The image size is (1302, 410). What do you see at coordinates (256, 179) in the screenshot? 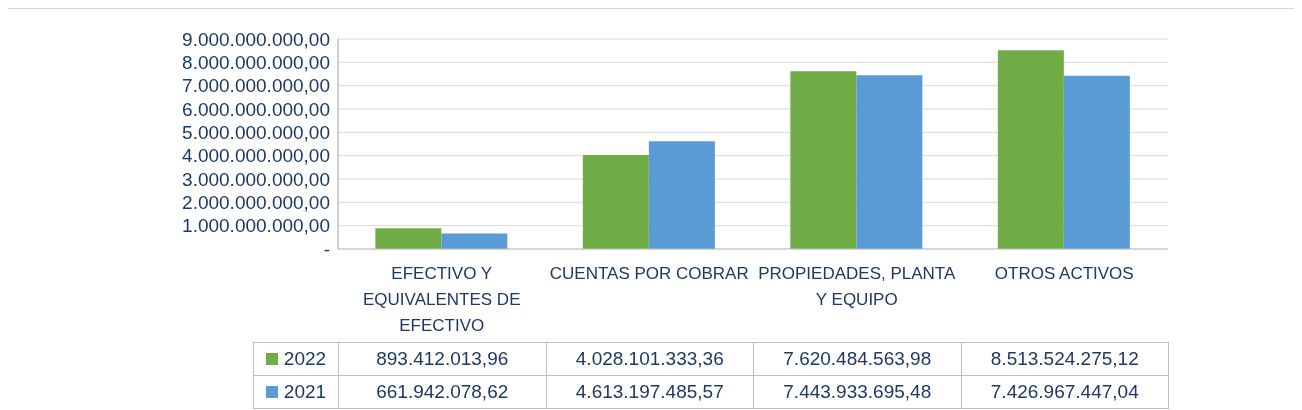
I see `y-tick-label: 3.000.000.000,00` at bounding box center [256, 179].